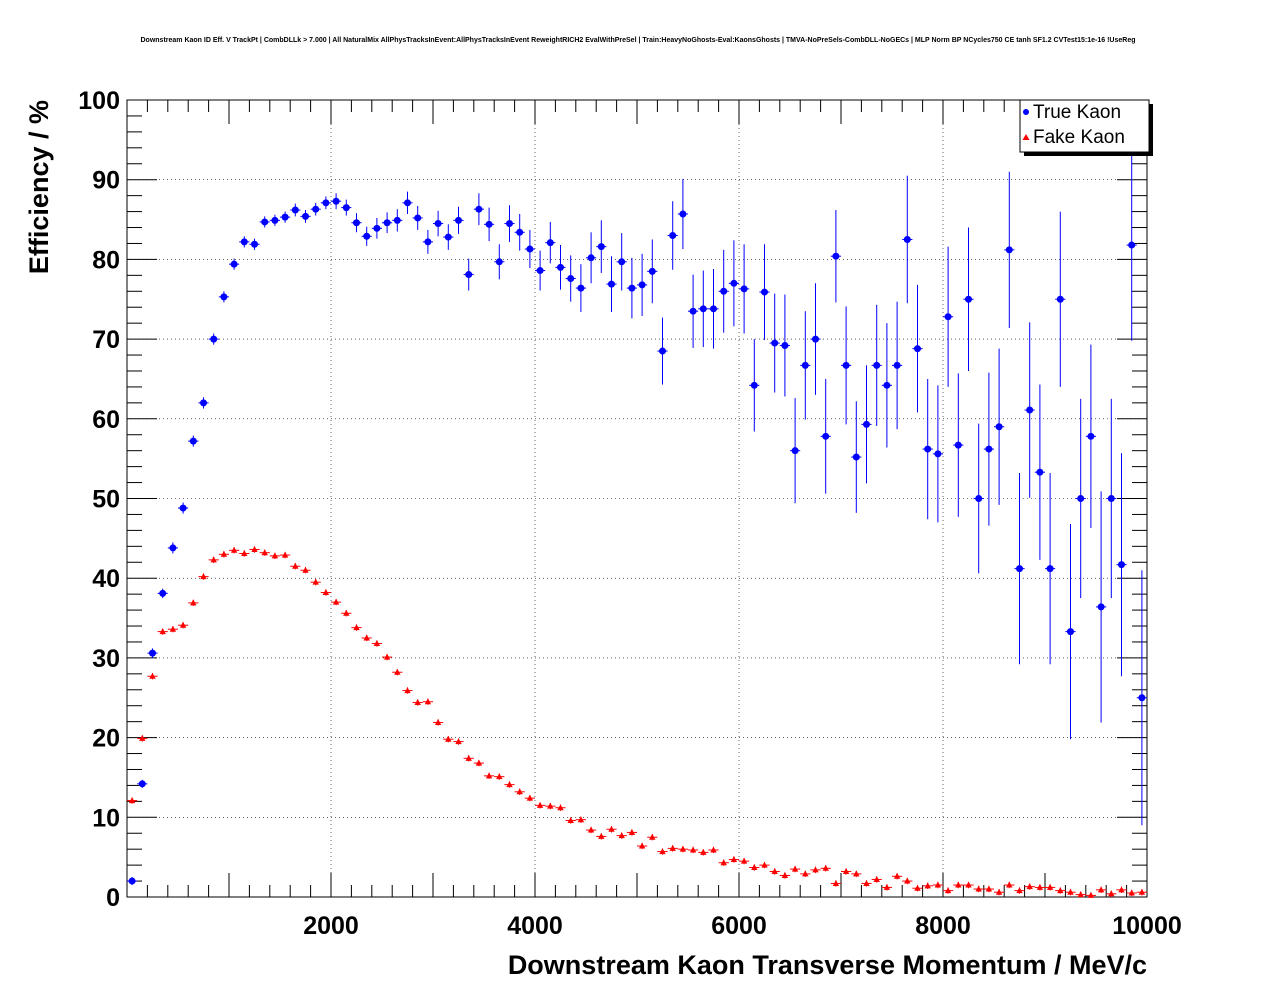  What do you see at coordinates (1077, 112) in the screenshot?
I see `legend-true-kaon-label: True Kaon` at bounding box center [1077, 112].